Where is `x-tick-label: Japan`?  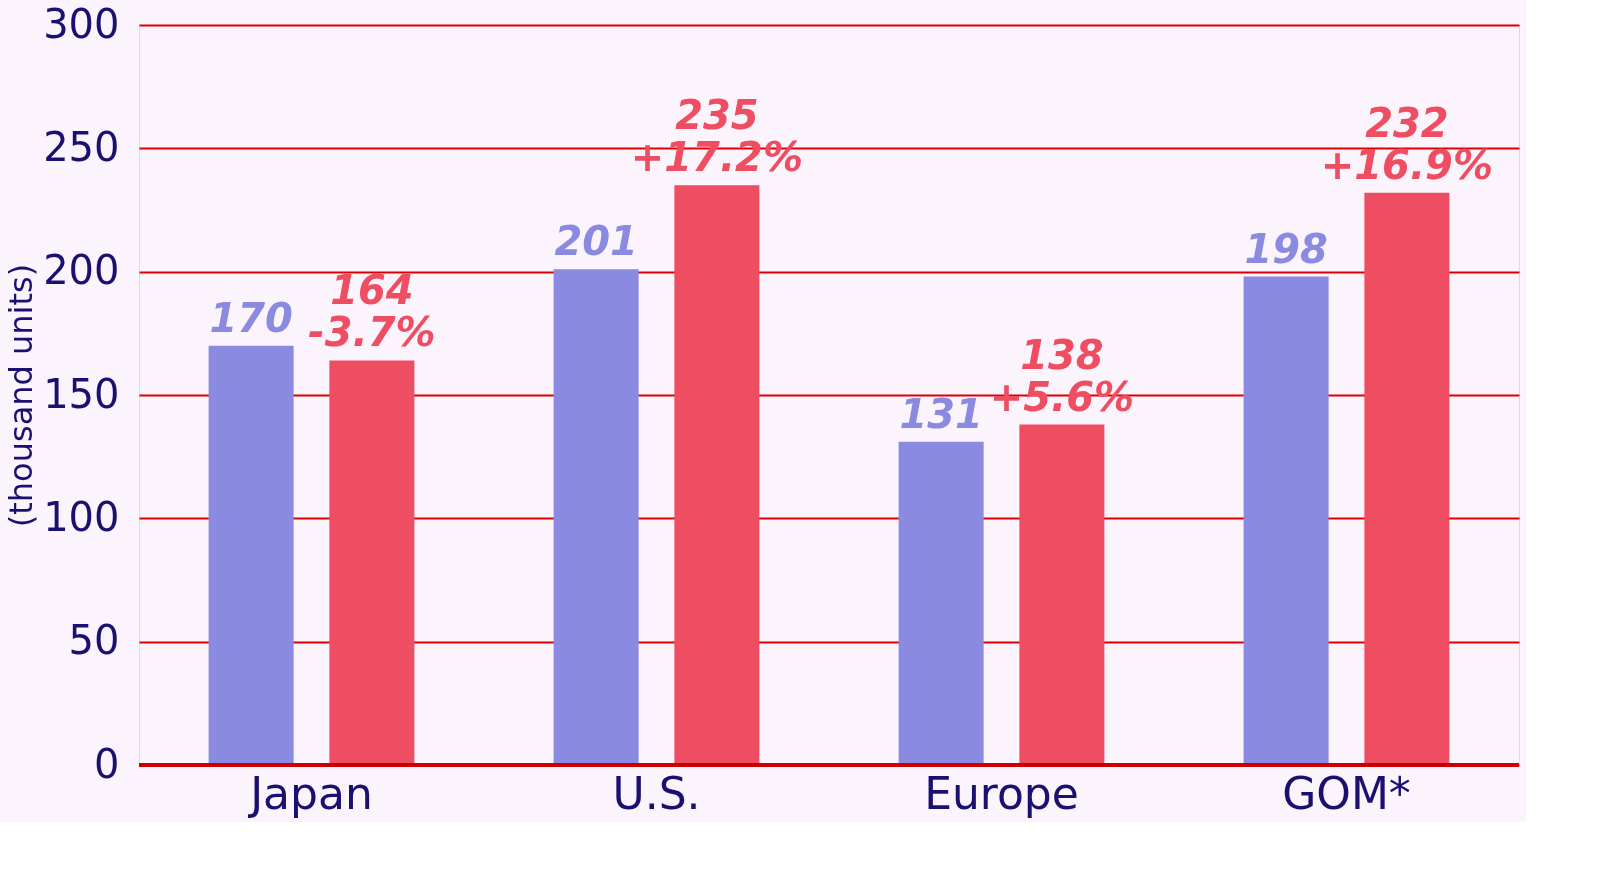
x-tick-label: Japan is located at coordinates (310, 793).